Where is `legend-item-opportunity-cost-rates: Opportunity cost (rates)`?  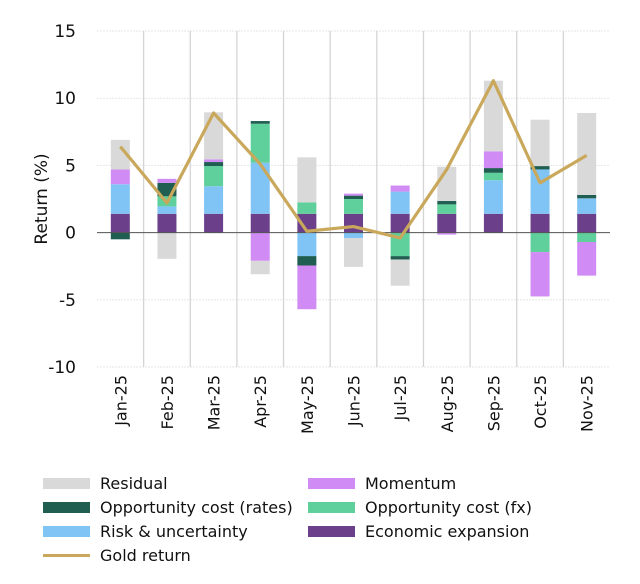
legend-item-opportunity-cost-rates: Opportunity cost (rates) is located at coordinates (168, 507).